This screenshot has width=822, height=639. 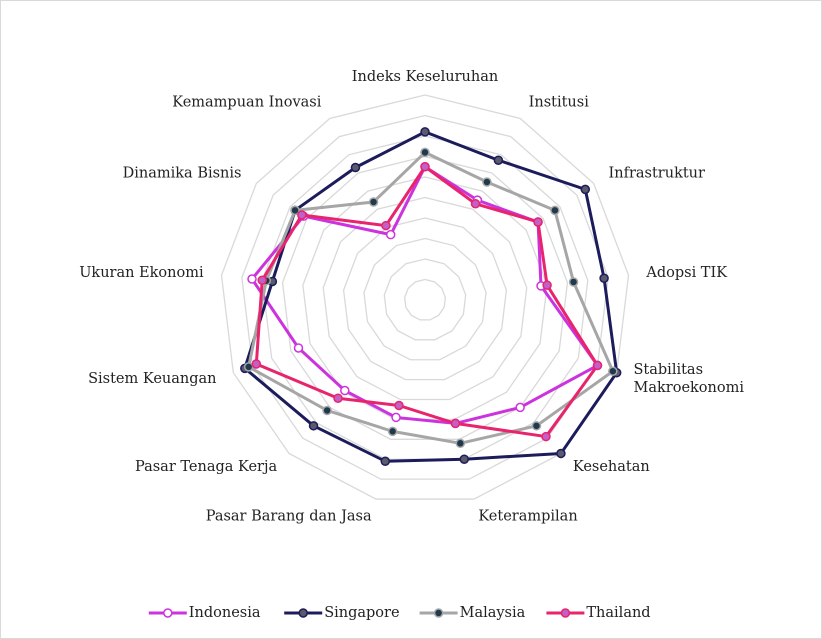 What do you see at coordinates (246, 103) in the screenshot?
I see `axis-label: Kemampuan Inovasi` at bounding box center [246, 103].